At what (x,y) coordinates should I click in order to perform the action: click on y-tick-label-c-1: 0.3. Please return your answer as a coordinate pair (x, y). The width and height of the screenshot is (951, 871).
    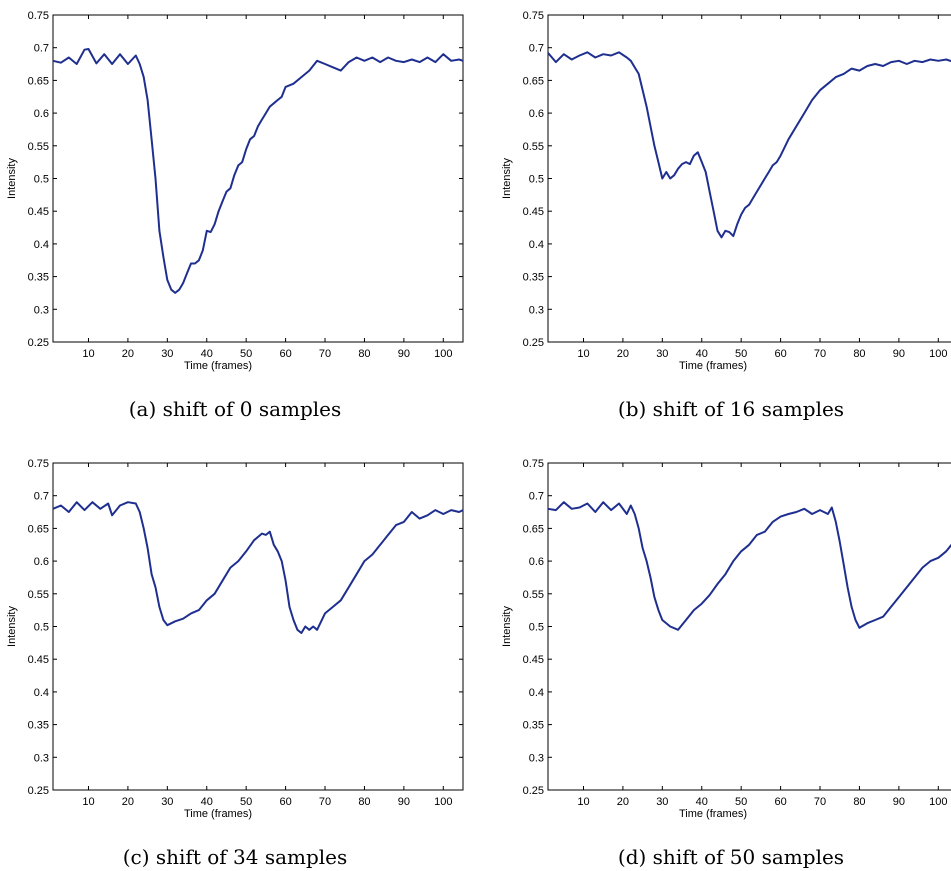
    Looking at the image, I should click on (41, 758).